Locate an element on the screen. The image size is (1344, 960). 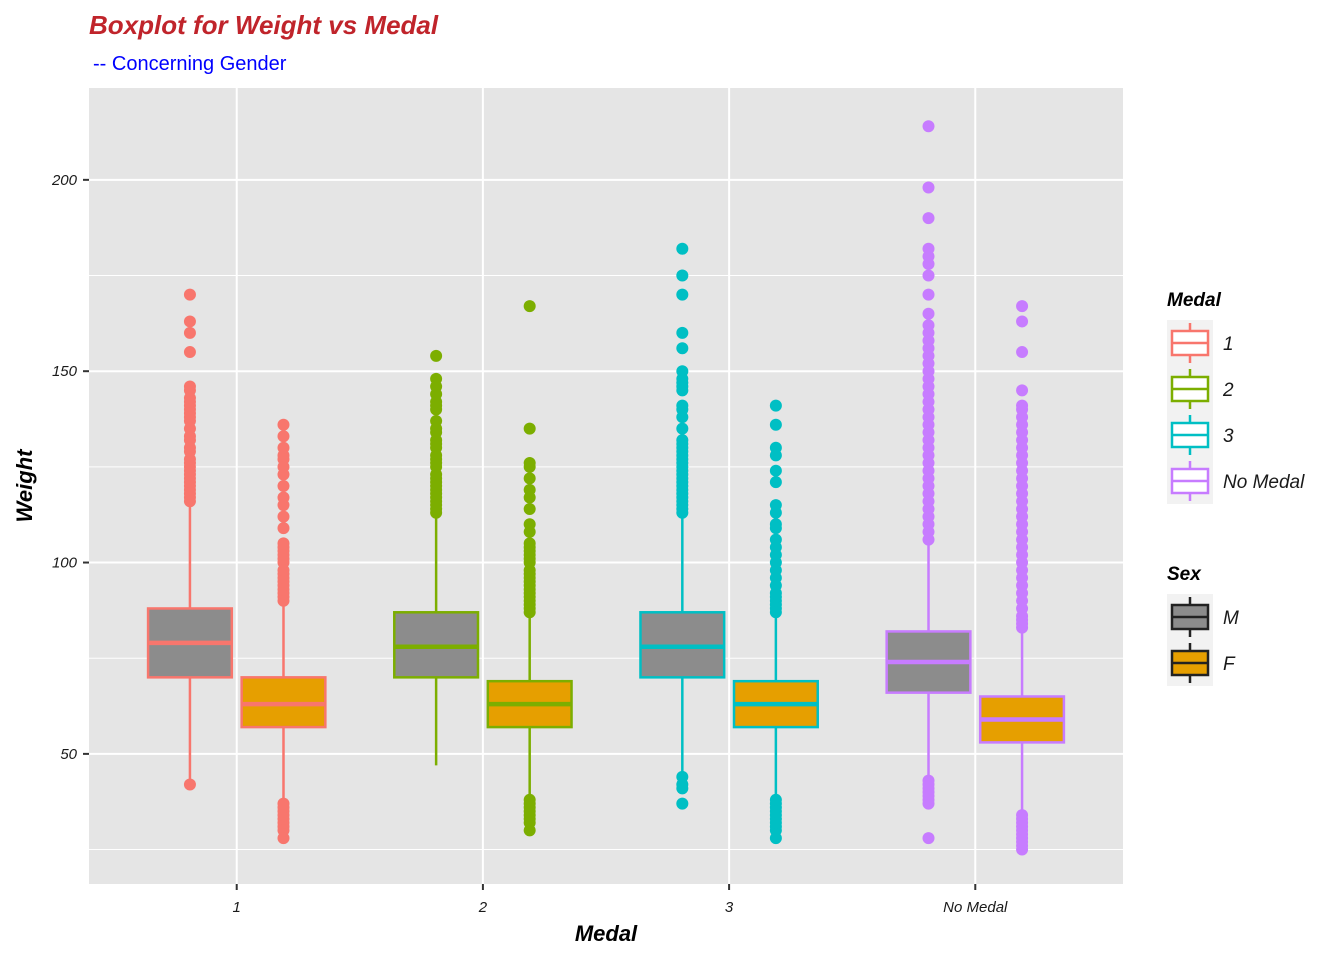
x-tick-label: 2 is located at coordinates (483, 907).